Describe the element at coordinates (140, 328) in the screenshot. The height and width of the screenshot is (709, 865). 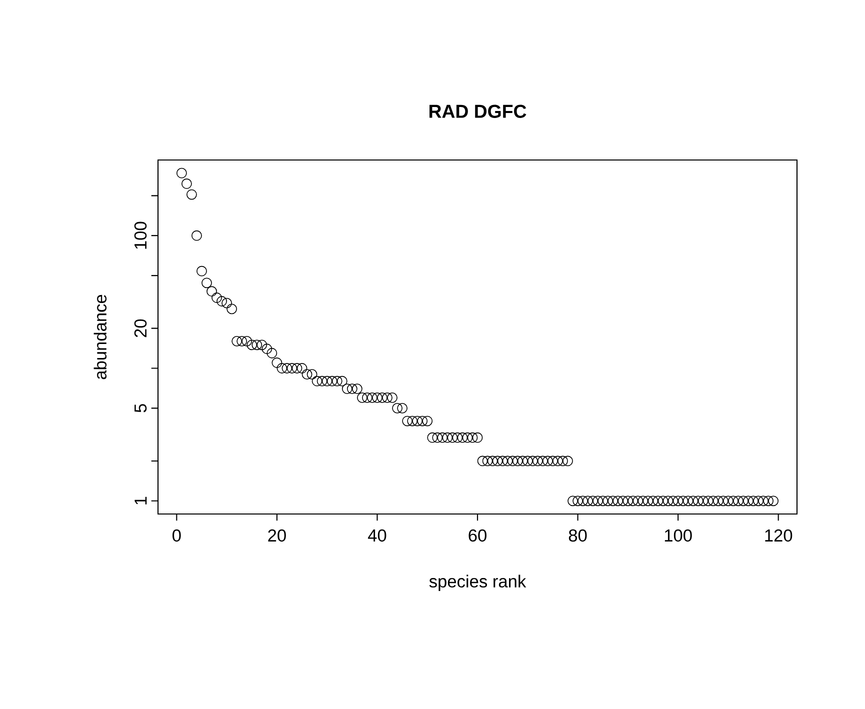
I see `y-tick-label: 20` at that location.